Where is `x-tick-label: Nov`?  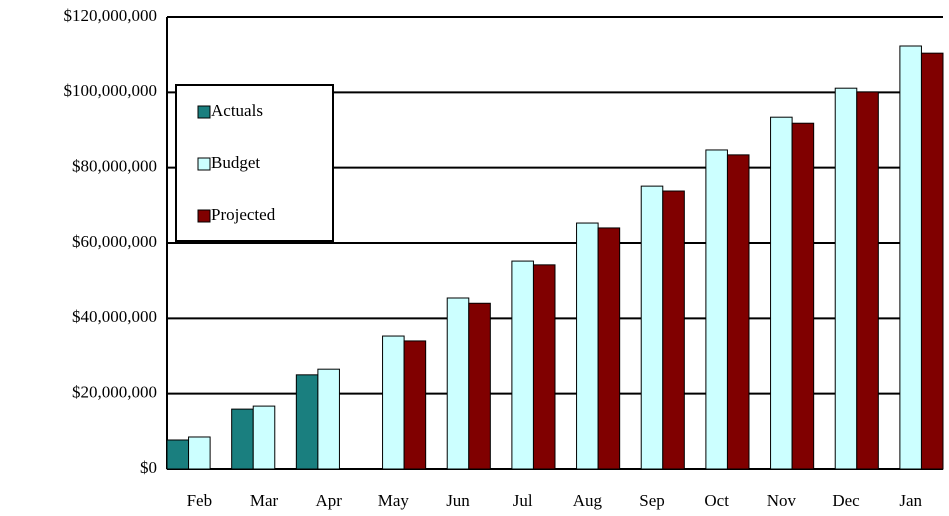
x-tick-label: Nov is located at coordinates (782, 500).